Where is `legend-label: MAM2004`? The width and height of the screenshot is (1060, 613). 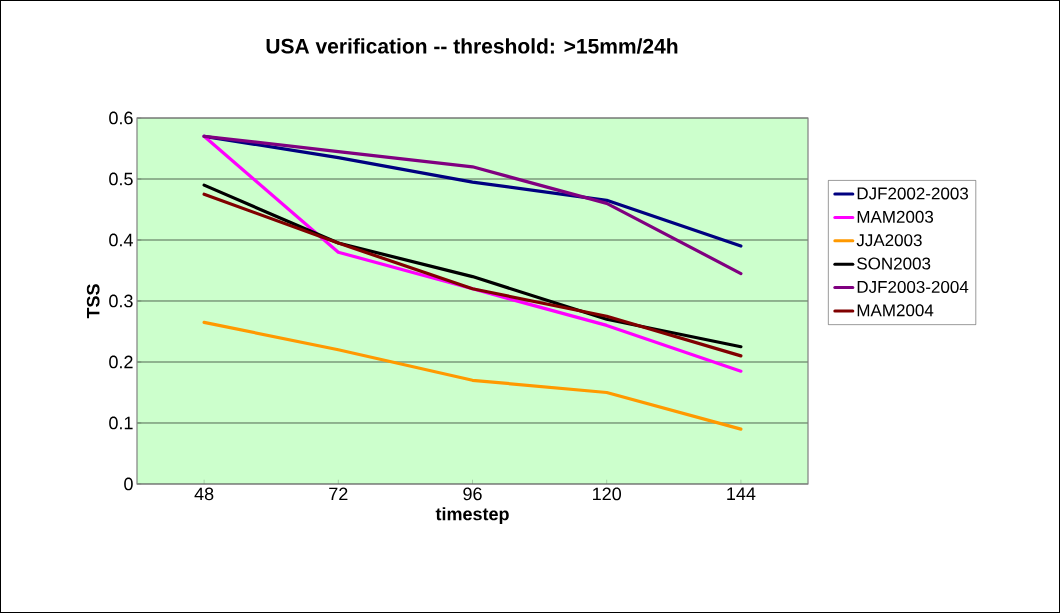 legend-label: MAM2004 is located at coordinates (895, 310).